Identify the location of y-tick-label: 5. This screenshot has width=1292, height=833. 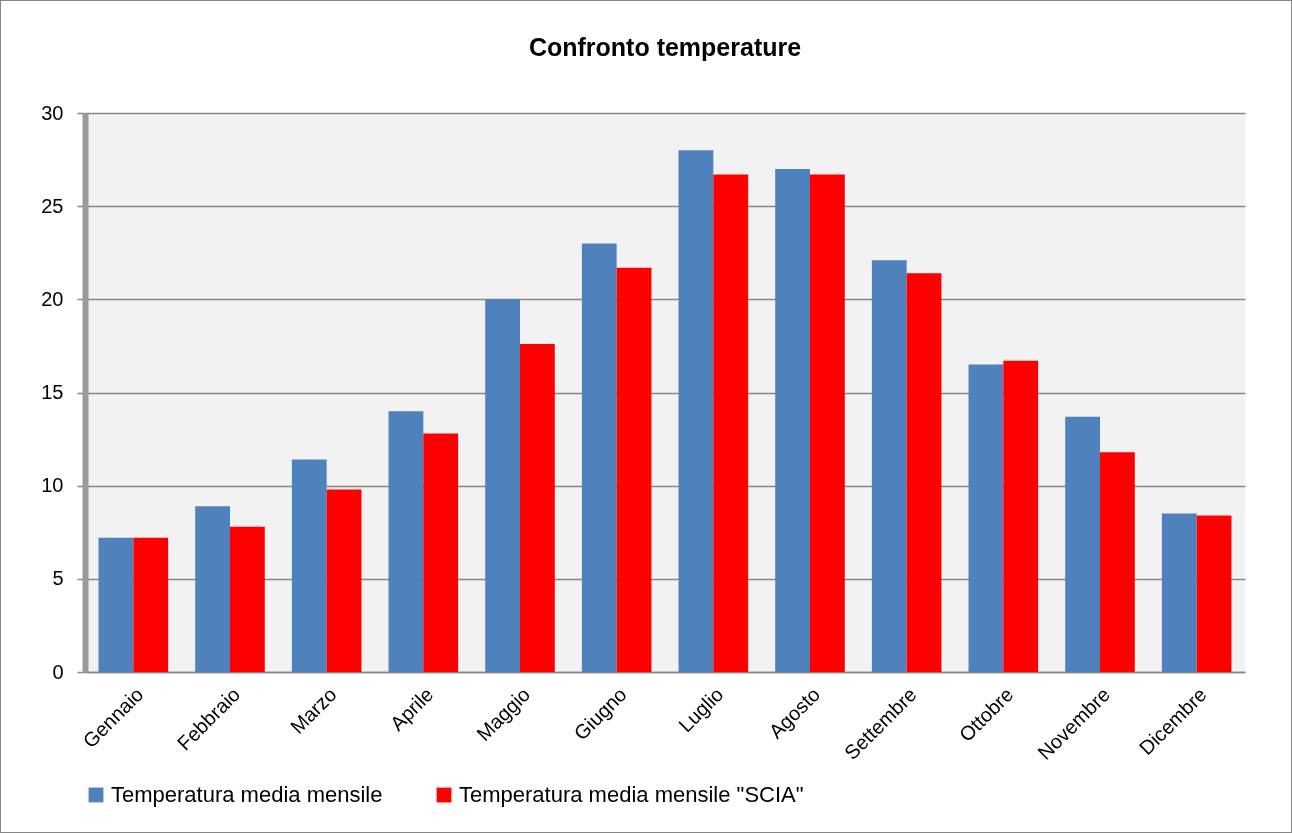
(58, 578).